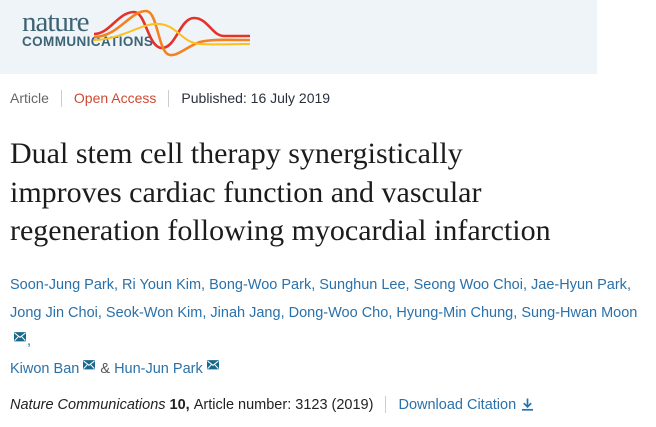 The image size is (656, 427). I want to click on published-date-label: Published: 16 July 2019, so click(256, 98).